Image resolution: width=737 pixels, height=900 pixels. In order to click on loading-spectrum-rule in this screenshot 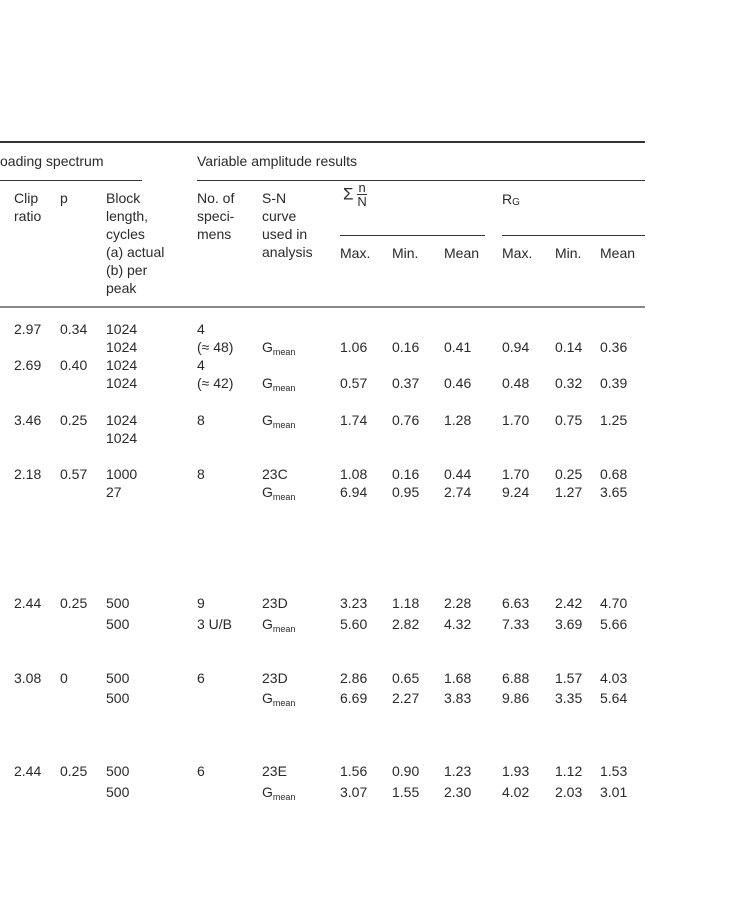, I will do `click(71, 180)`.